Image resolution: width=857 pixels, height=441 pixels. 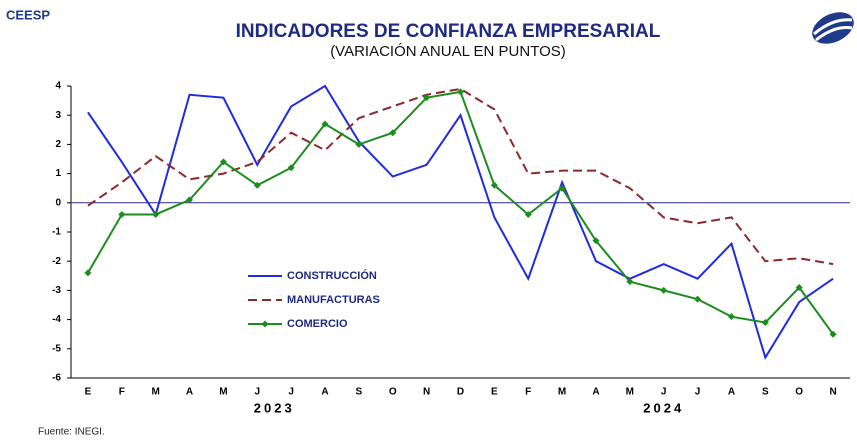 What do you see at coordinates (56, 348) in the screenshot?
I see `y-tick-label: -5` at bounding box center [56, 348].